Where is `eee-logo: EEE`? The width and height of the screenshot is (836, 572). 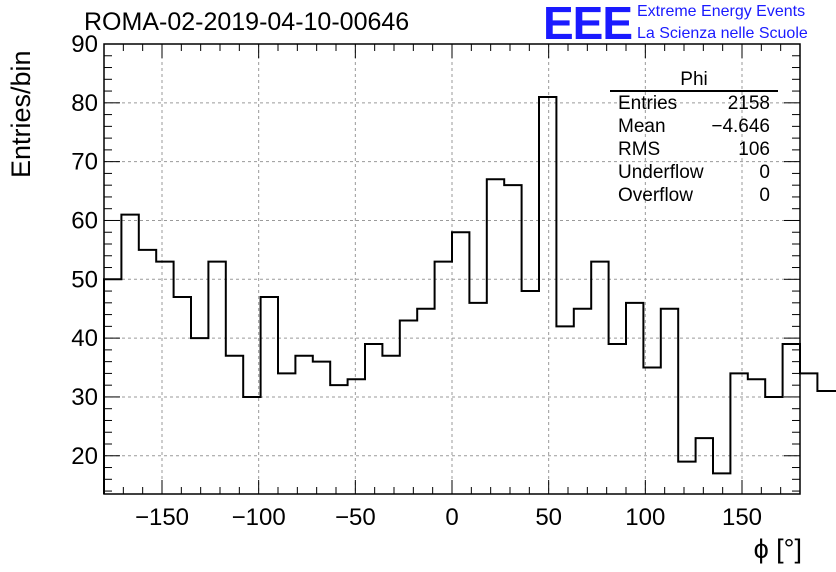 eee-logo: EEE is located at coordinates (588, 24).